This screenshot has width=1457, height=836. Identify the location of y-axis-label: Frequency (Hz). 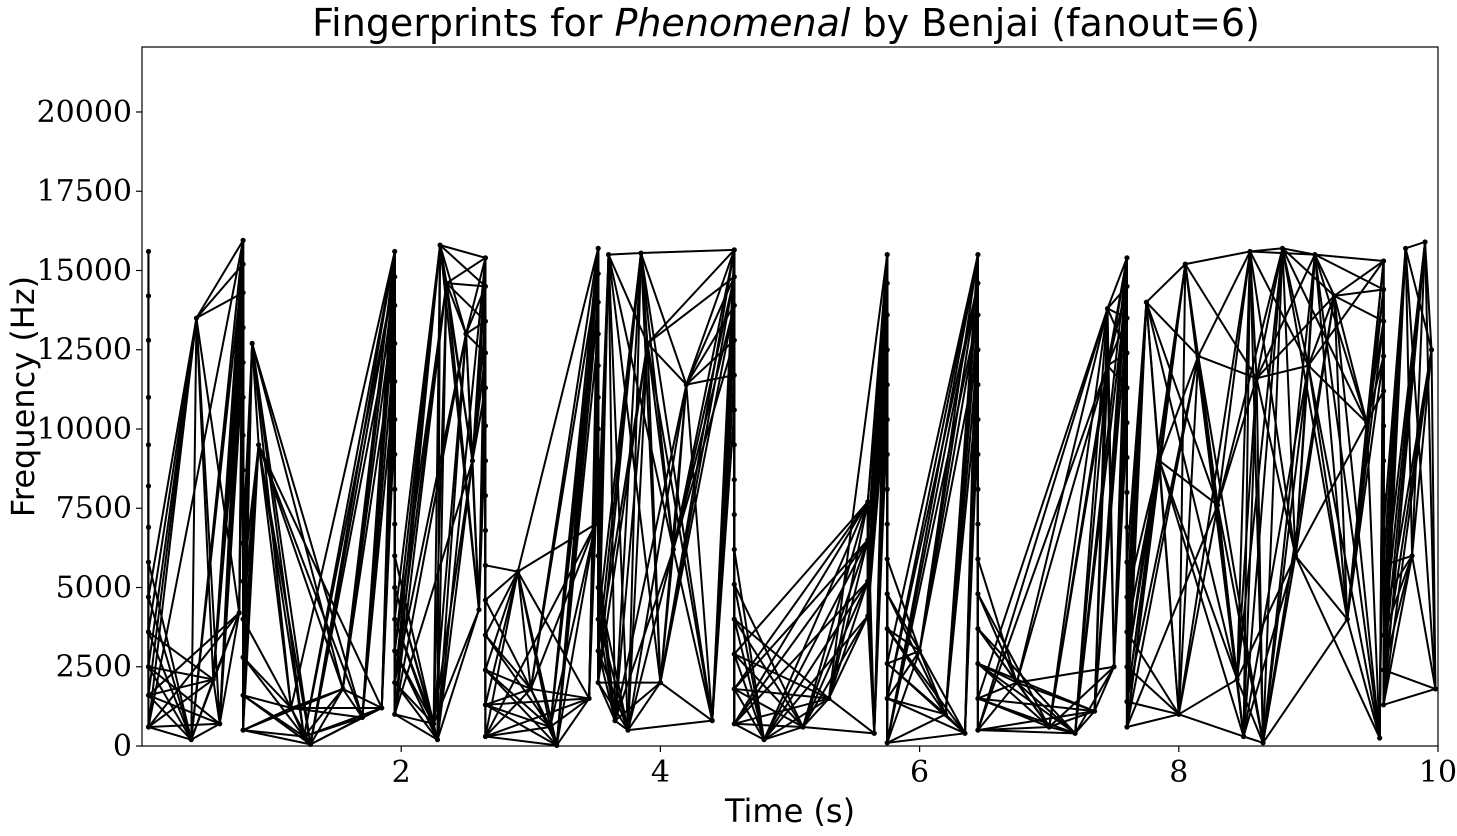
(23, 396).